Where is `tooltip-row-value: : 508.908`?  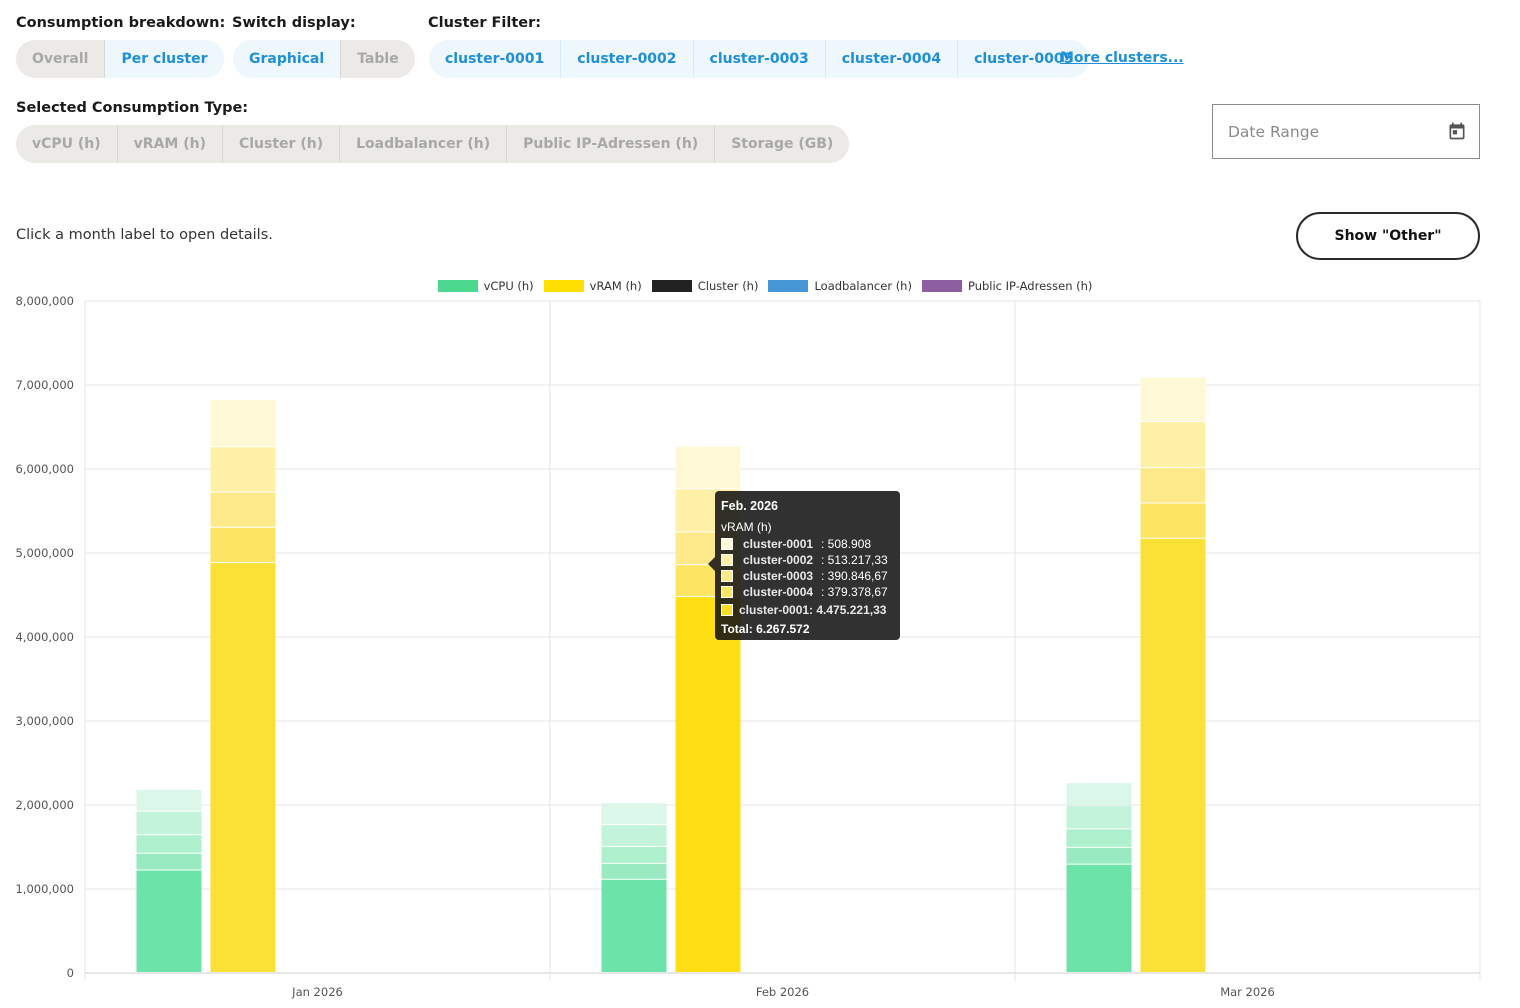
tooltip-row-value: : 508.908 is located at coordinates (846, 544).